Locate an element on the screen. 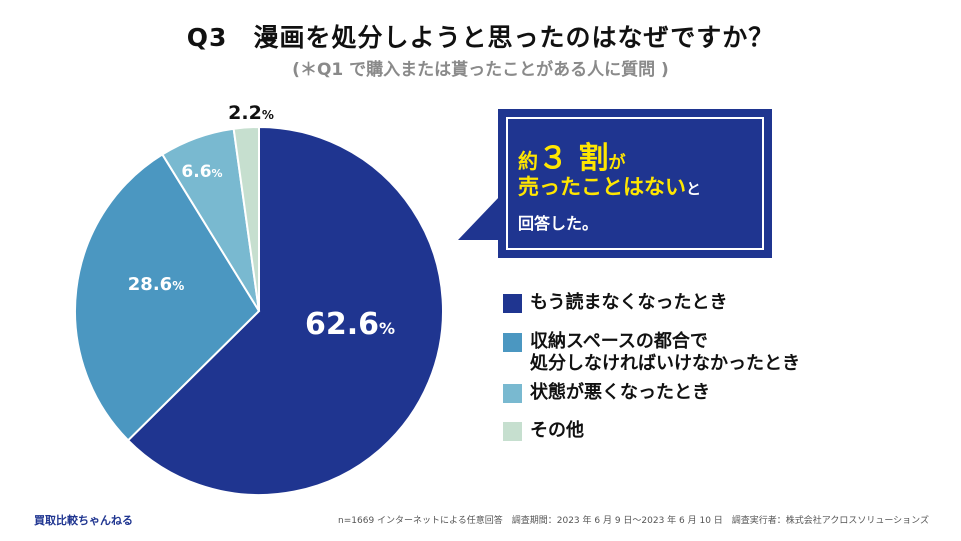 The image size is (961, 541). callout-border is located at coordinates (635, 183).